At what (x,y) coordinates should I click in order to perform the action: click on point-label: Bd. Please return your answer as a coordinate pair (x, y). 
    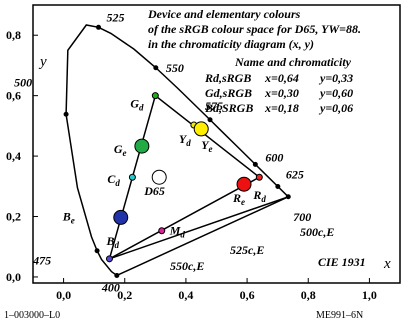
    Looking at the image, I should click on (112, 242).